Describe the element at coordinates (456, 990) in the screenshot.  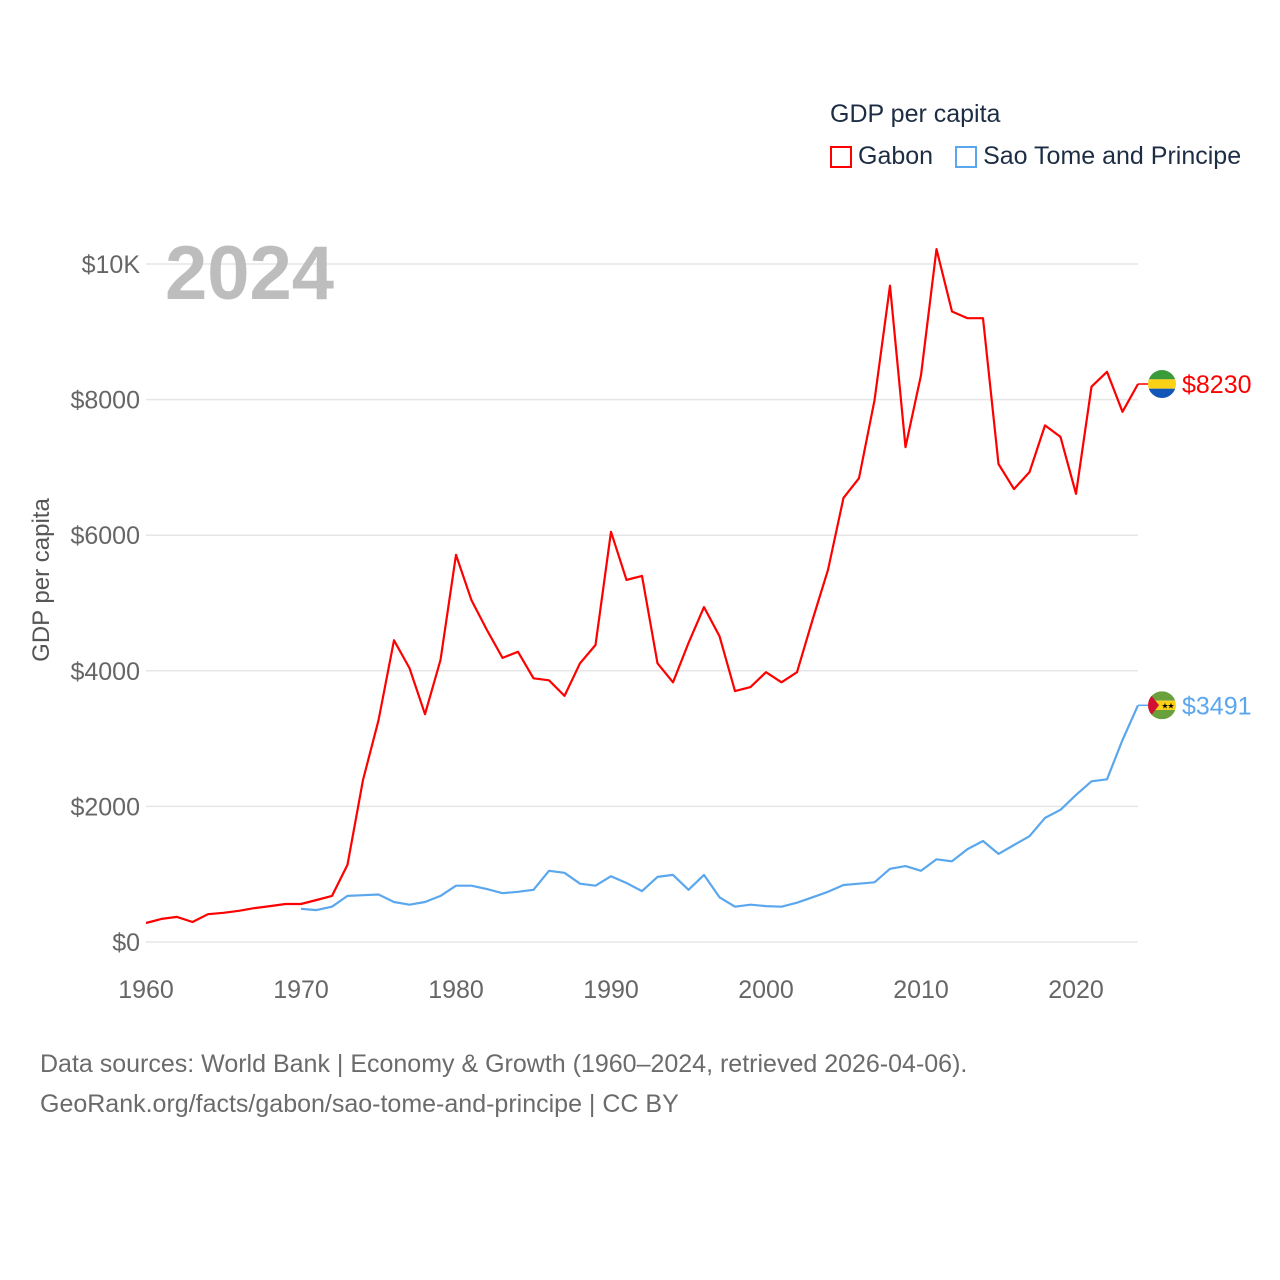
I see `x-tick-label: 1980` at that location.